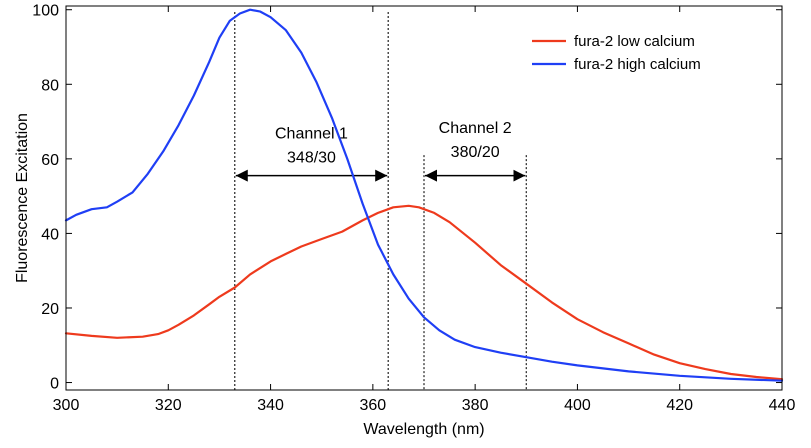  I want to click on x-tick-label: 440, so click(782, 405).